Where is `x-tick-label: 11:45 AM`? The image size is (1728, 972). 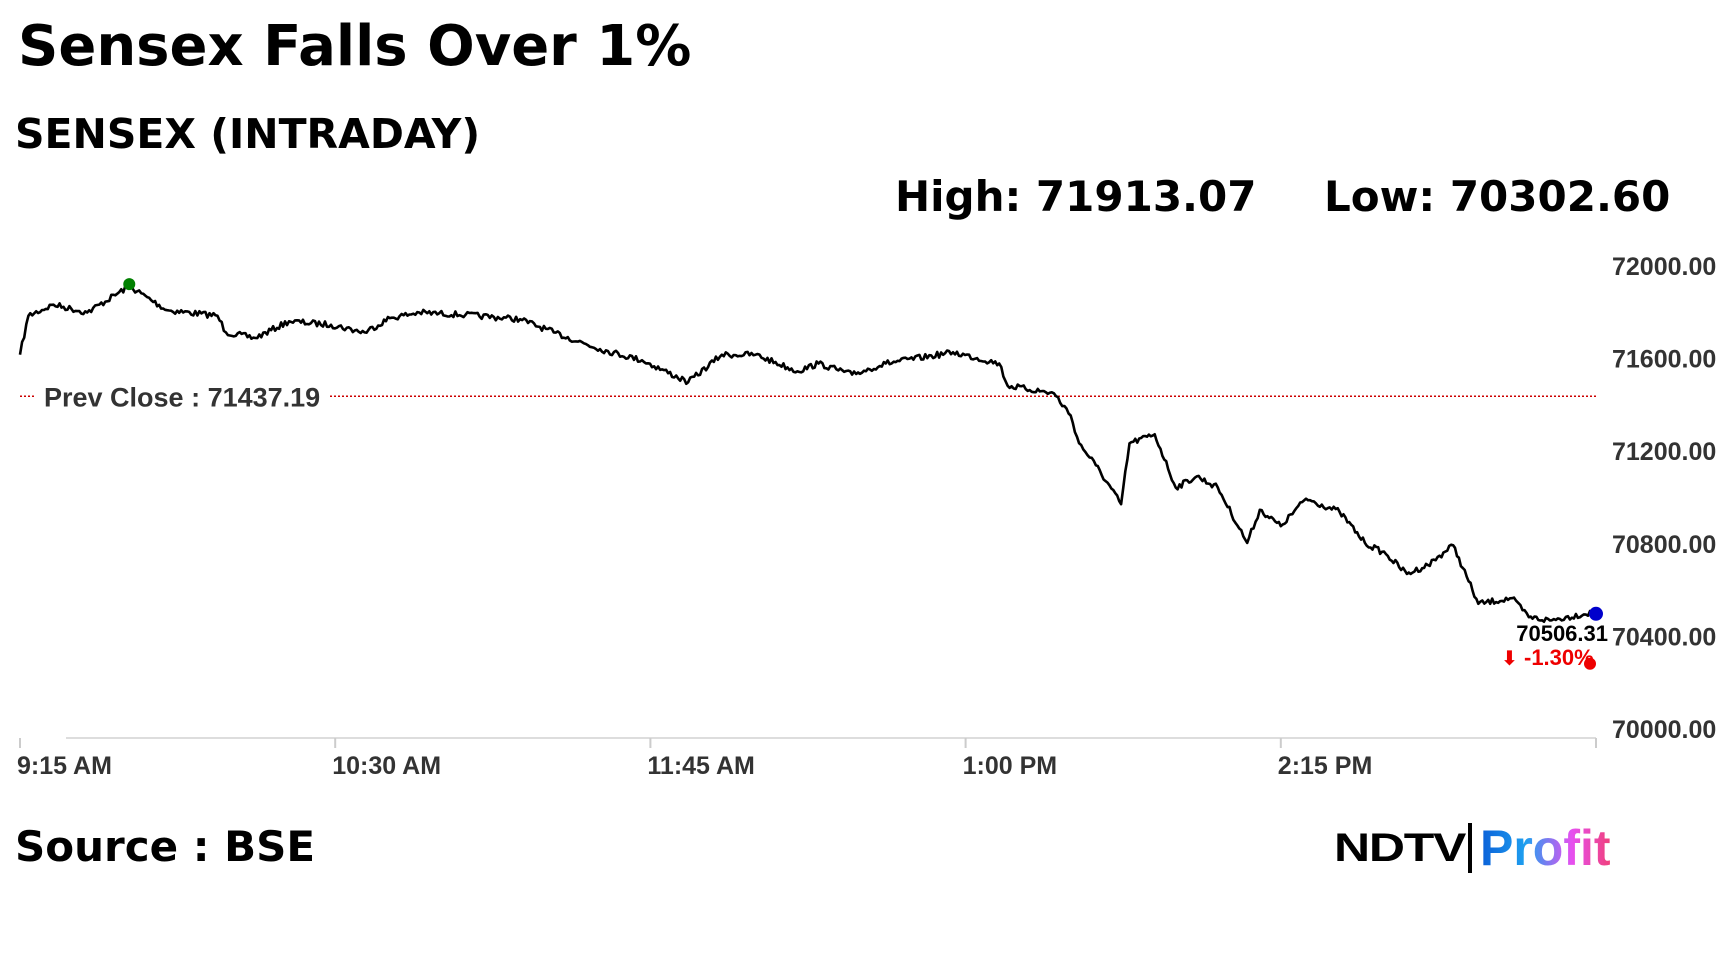 x-tick-label: 11:45 AM is located at coordinates (700, 766).